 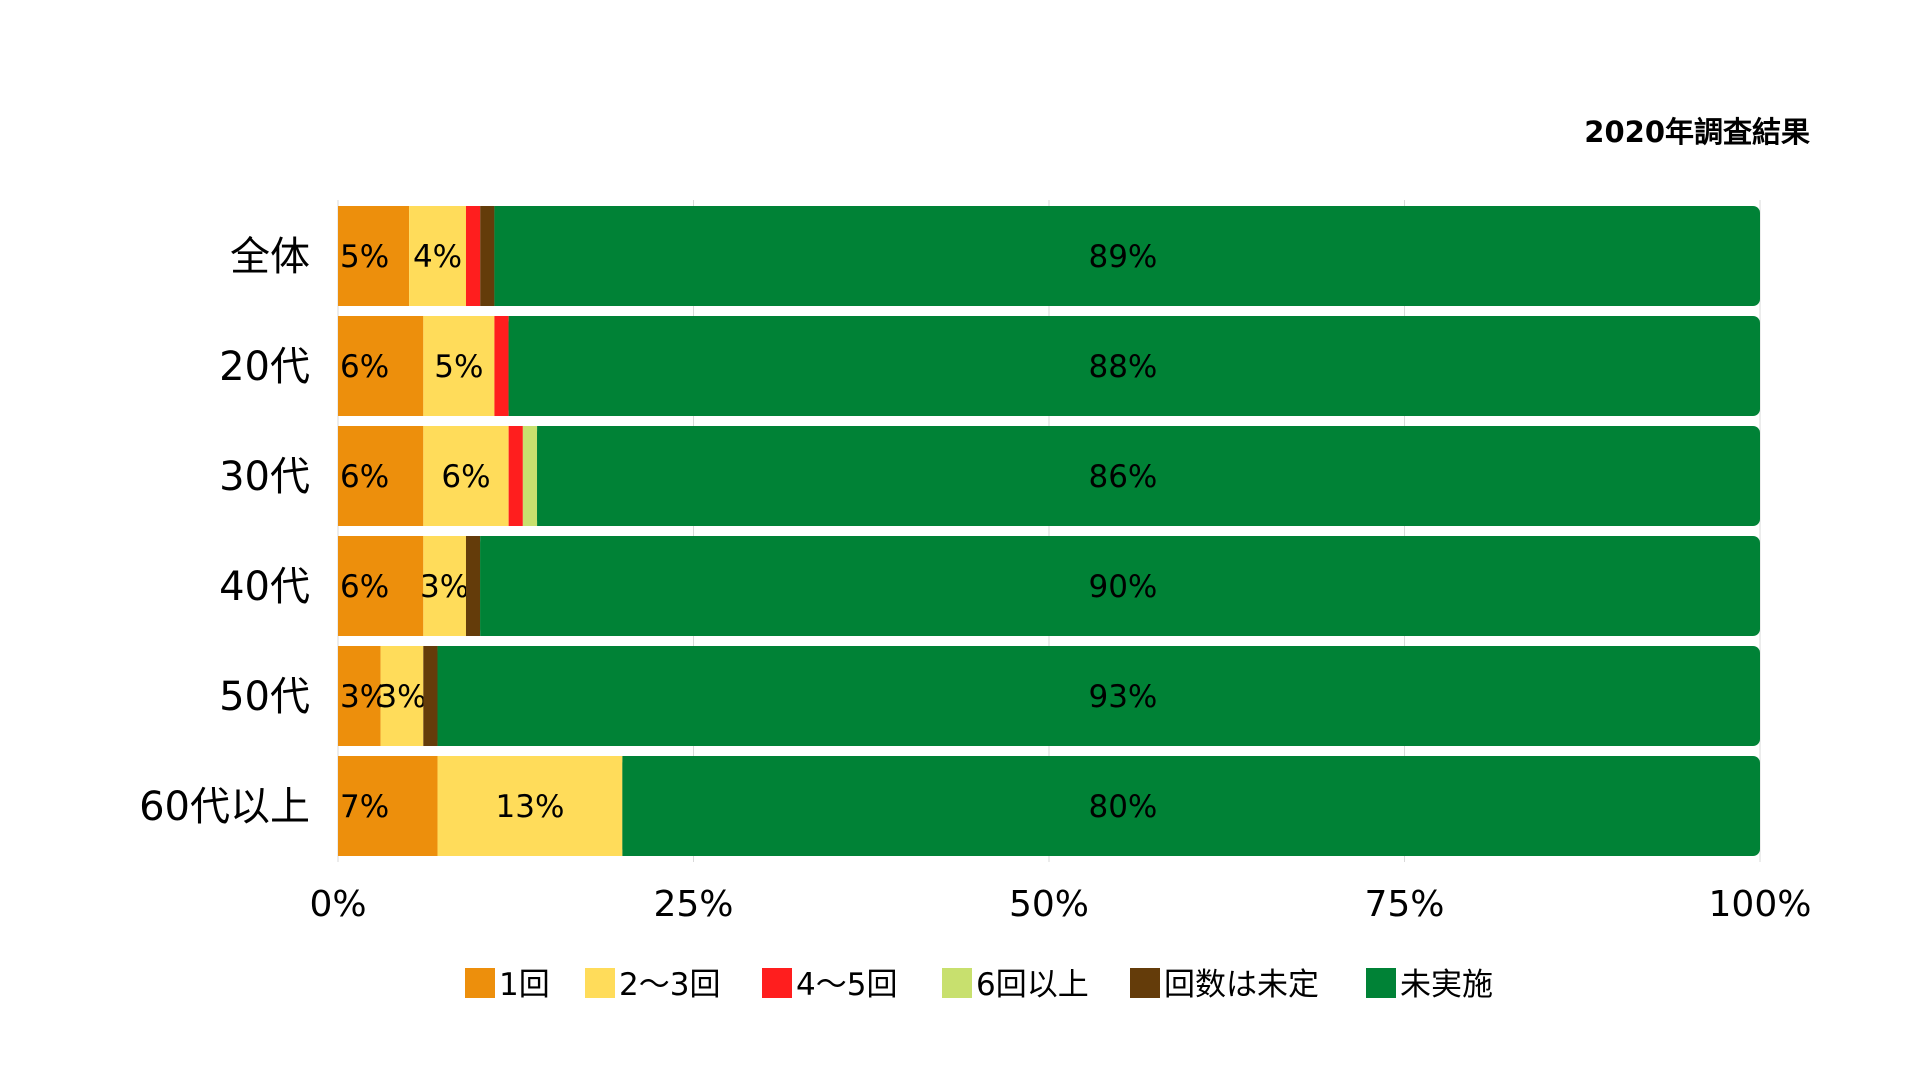 I want to click on data-label: 7%, so click(x=364, y=807).